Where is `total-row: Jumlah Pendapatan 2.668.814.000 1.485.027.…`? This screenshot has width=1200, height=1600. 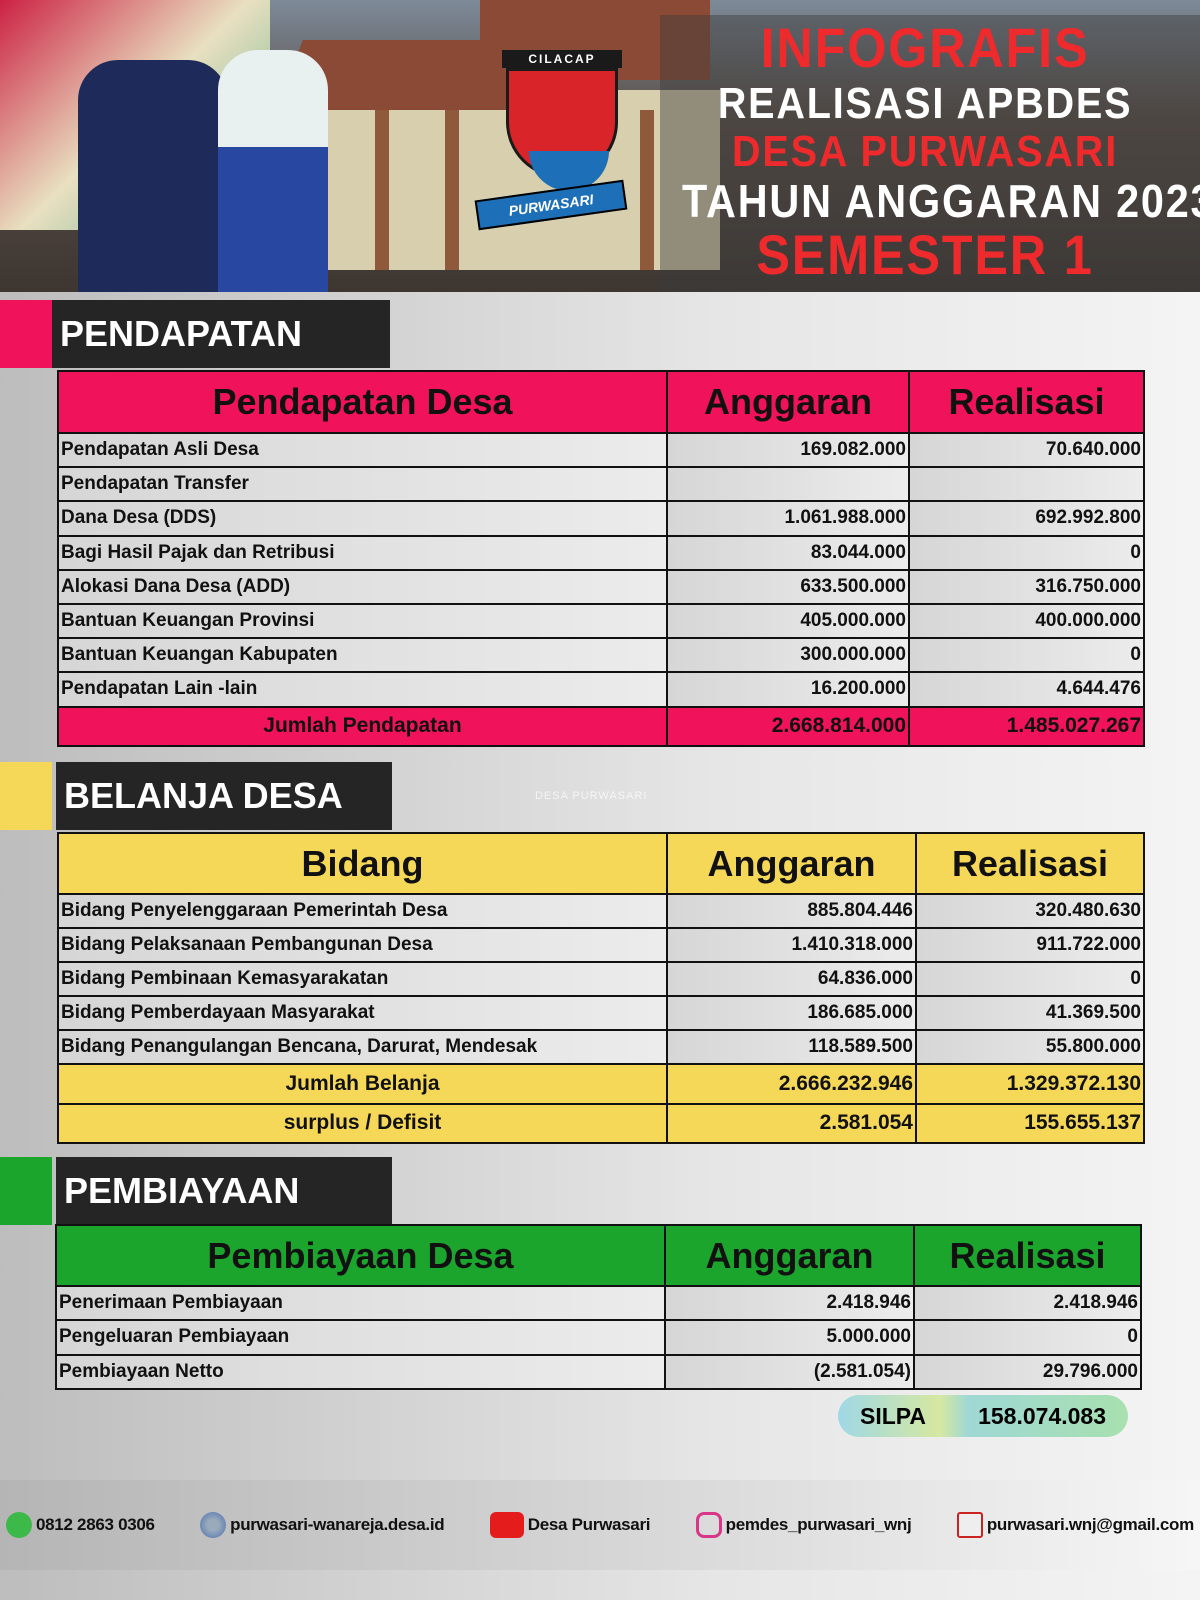
total-row: Jumlah Pendapatan 2.668.814.000 1.485.027.… is located at coordinates (601, 726).